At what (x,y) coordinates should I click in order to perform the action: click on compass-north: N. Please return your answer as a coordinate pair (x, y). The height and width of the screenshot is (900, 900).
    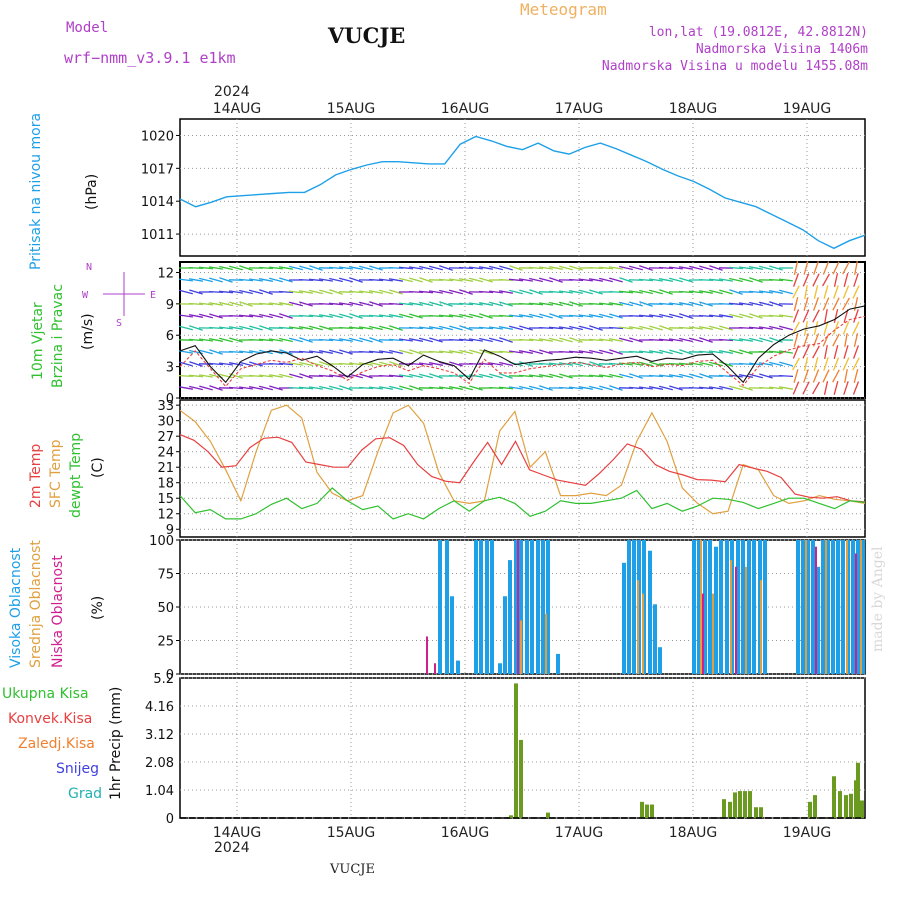
    Looking at the image, I should click on (89, 267).